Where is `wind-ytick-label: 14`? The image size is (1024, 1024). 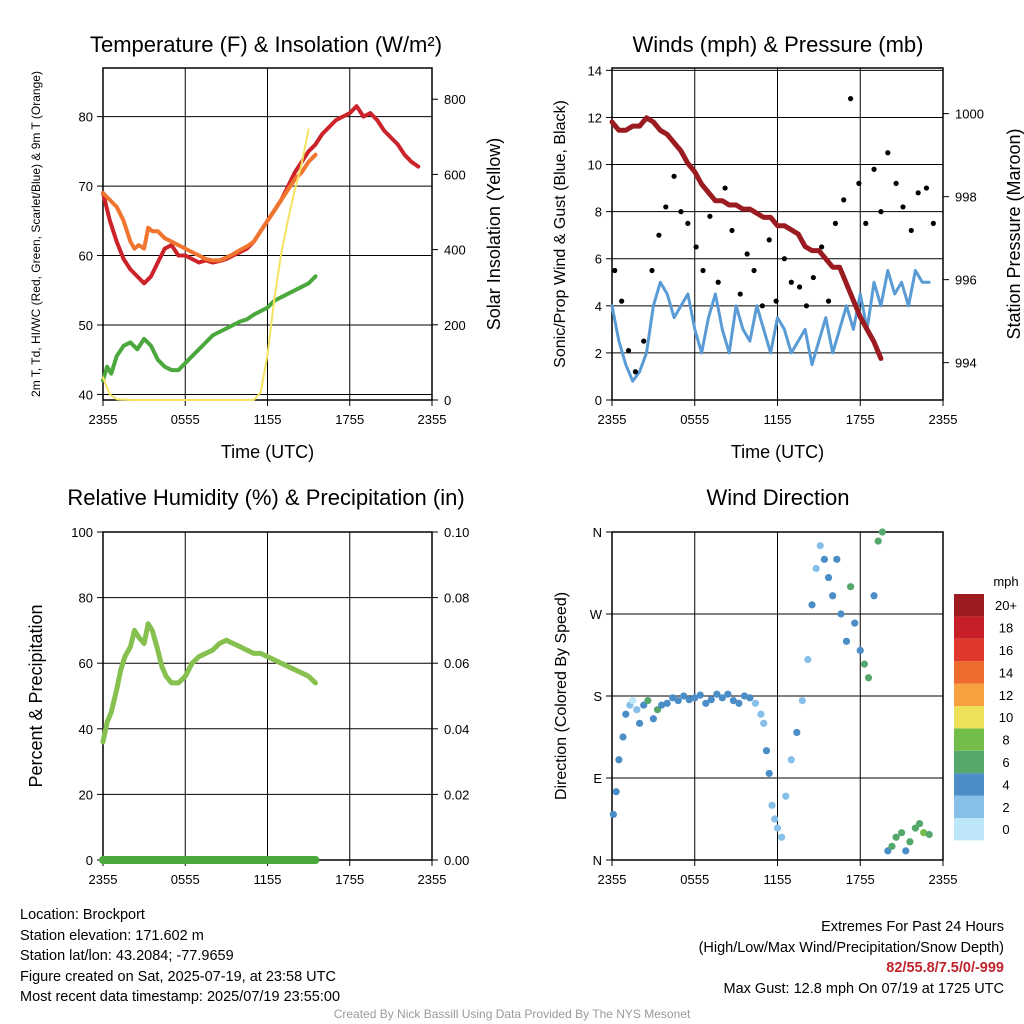 wind-ytick-label: 14 is located at coordinates (595, 70).